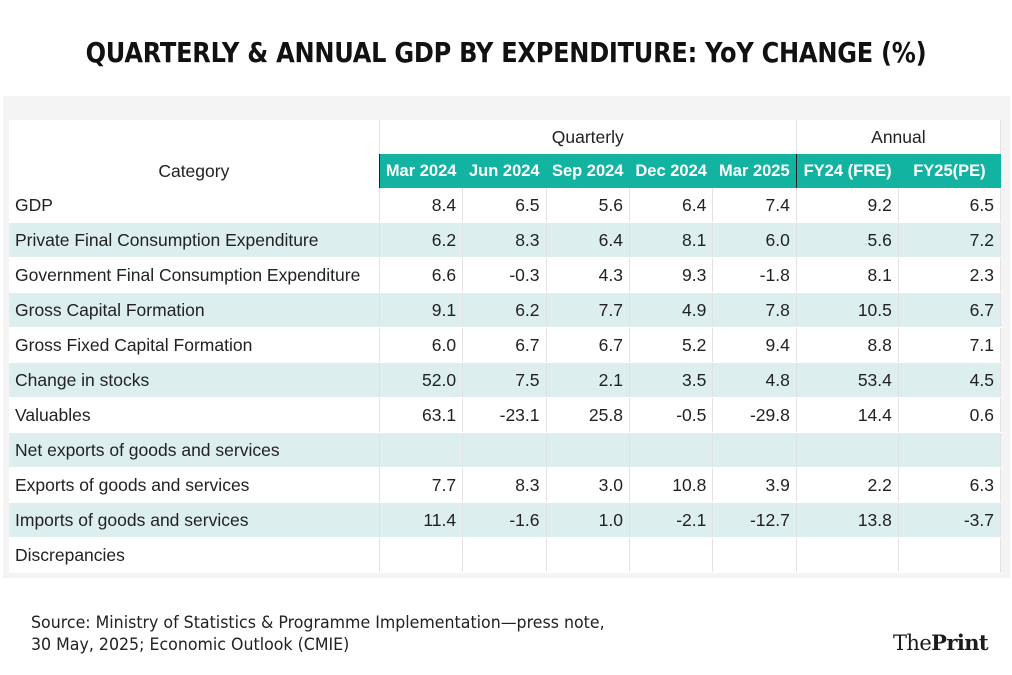 The height and width of the screenshot is (675, 1012). I want to click on value-cell: 7.5, so click(504, 380).